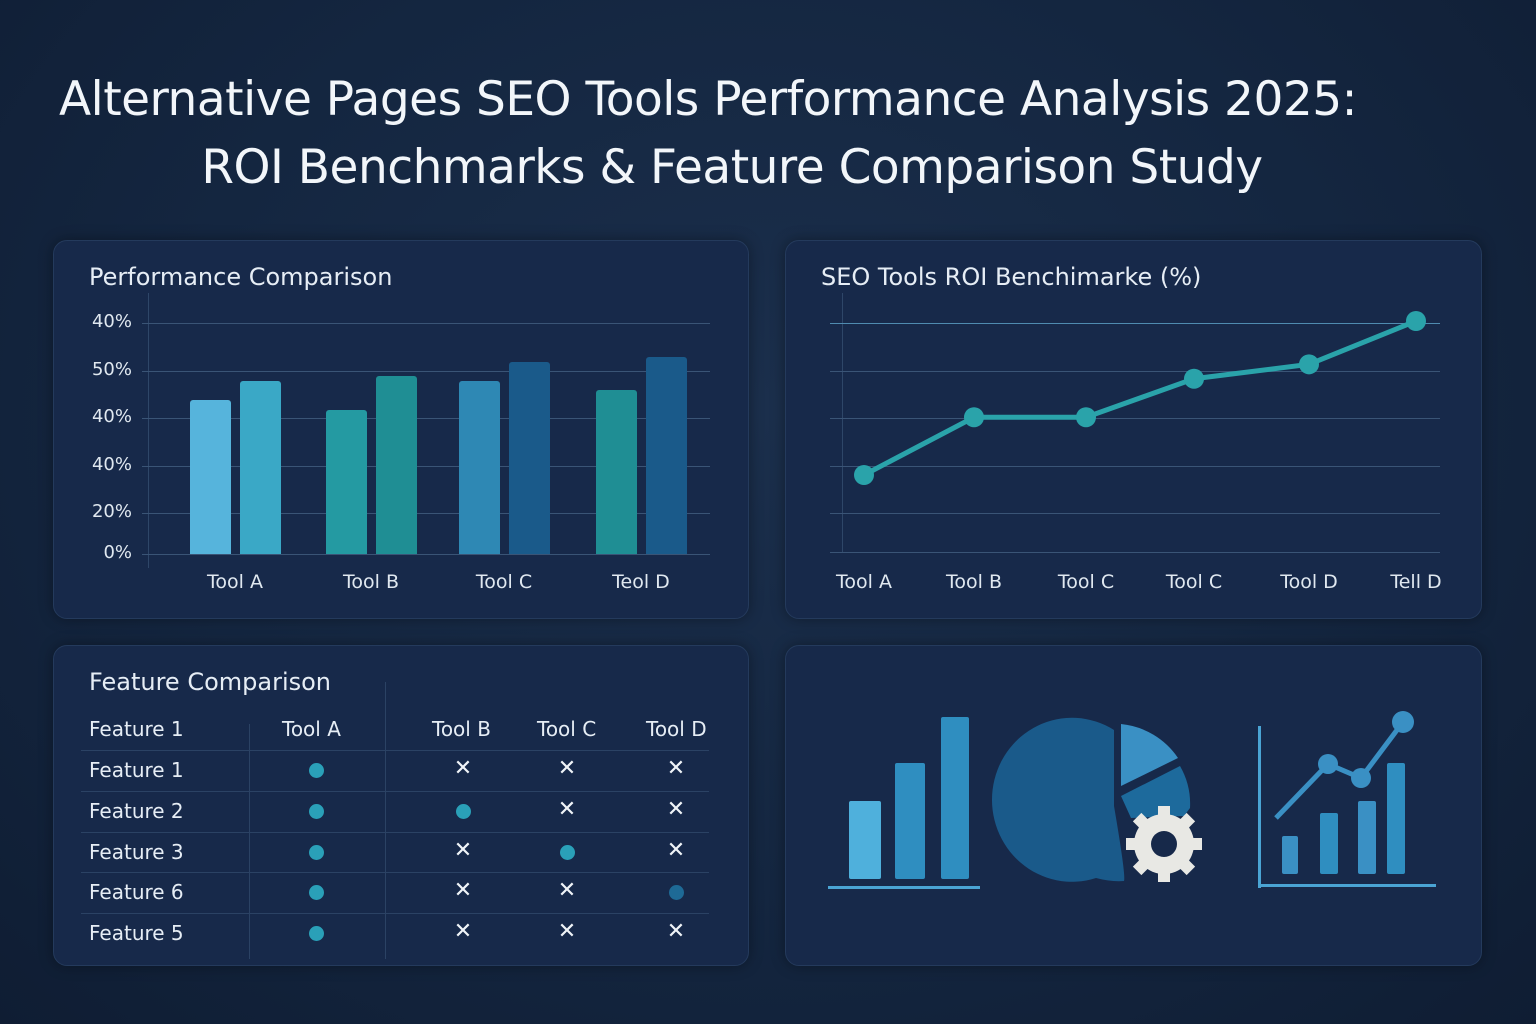  What do you see at coordinates (210, 682) in the screenshot?
I see `panel-title: Feature Comparison` at bounding box center [210, 682].